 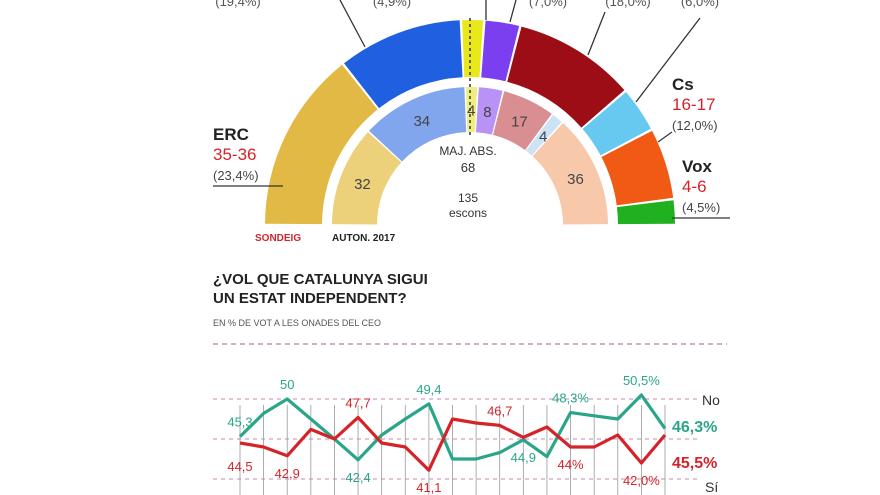 I want to click on legend-si: Sí, so click(x=711, y=487).